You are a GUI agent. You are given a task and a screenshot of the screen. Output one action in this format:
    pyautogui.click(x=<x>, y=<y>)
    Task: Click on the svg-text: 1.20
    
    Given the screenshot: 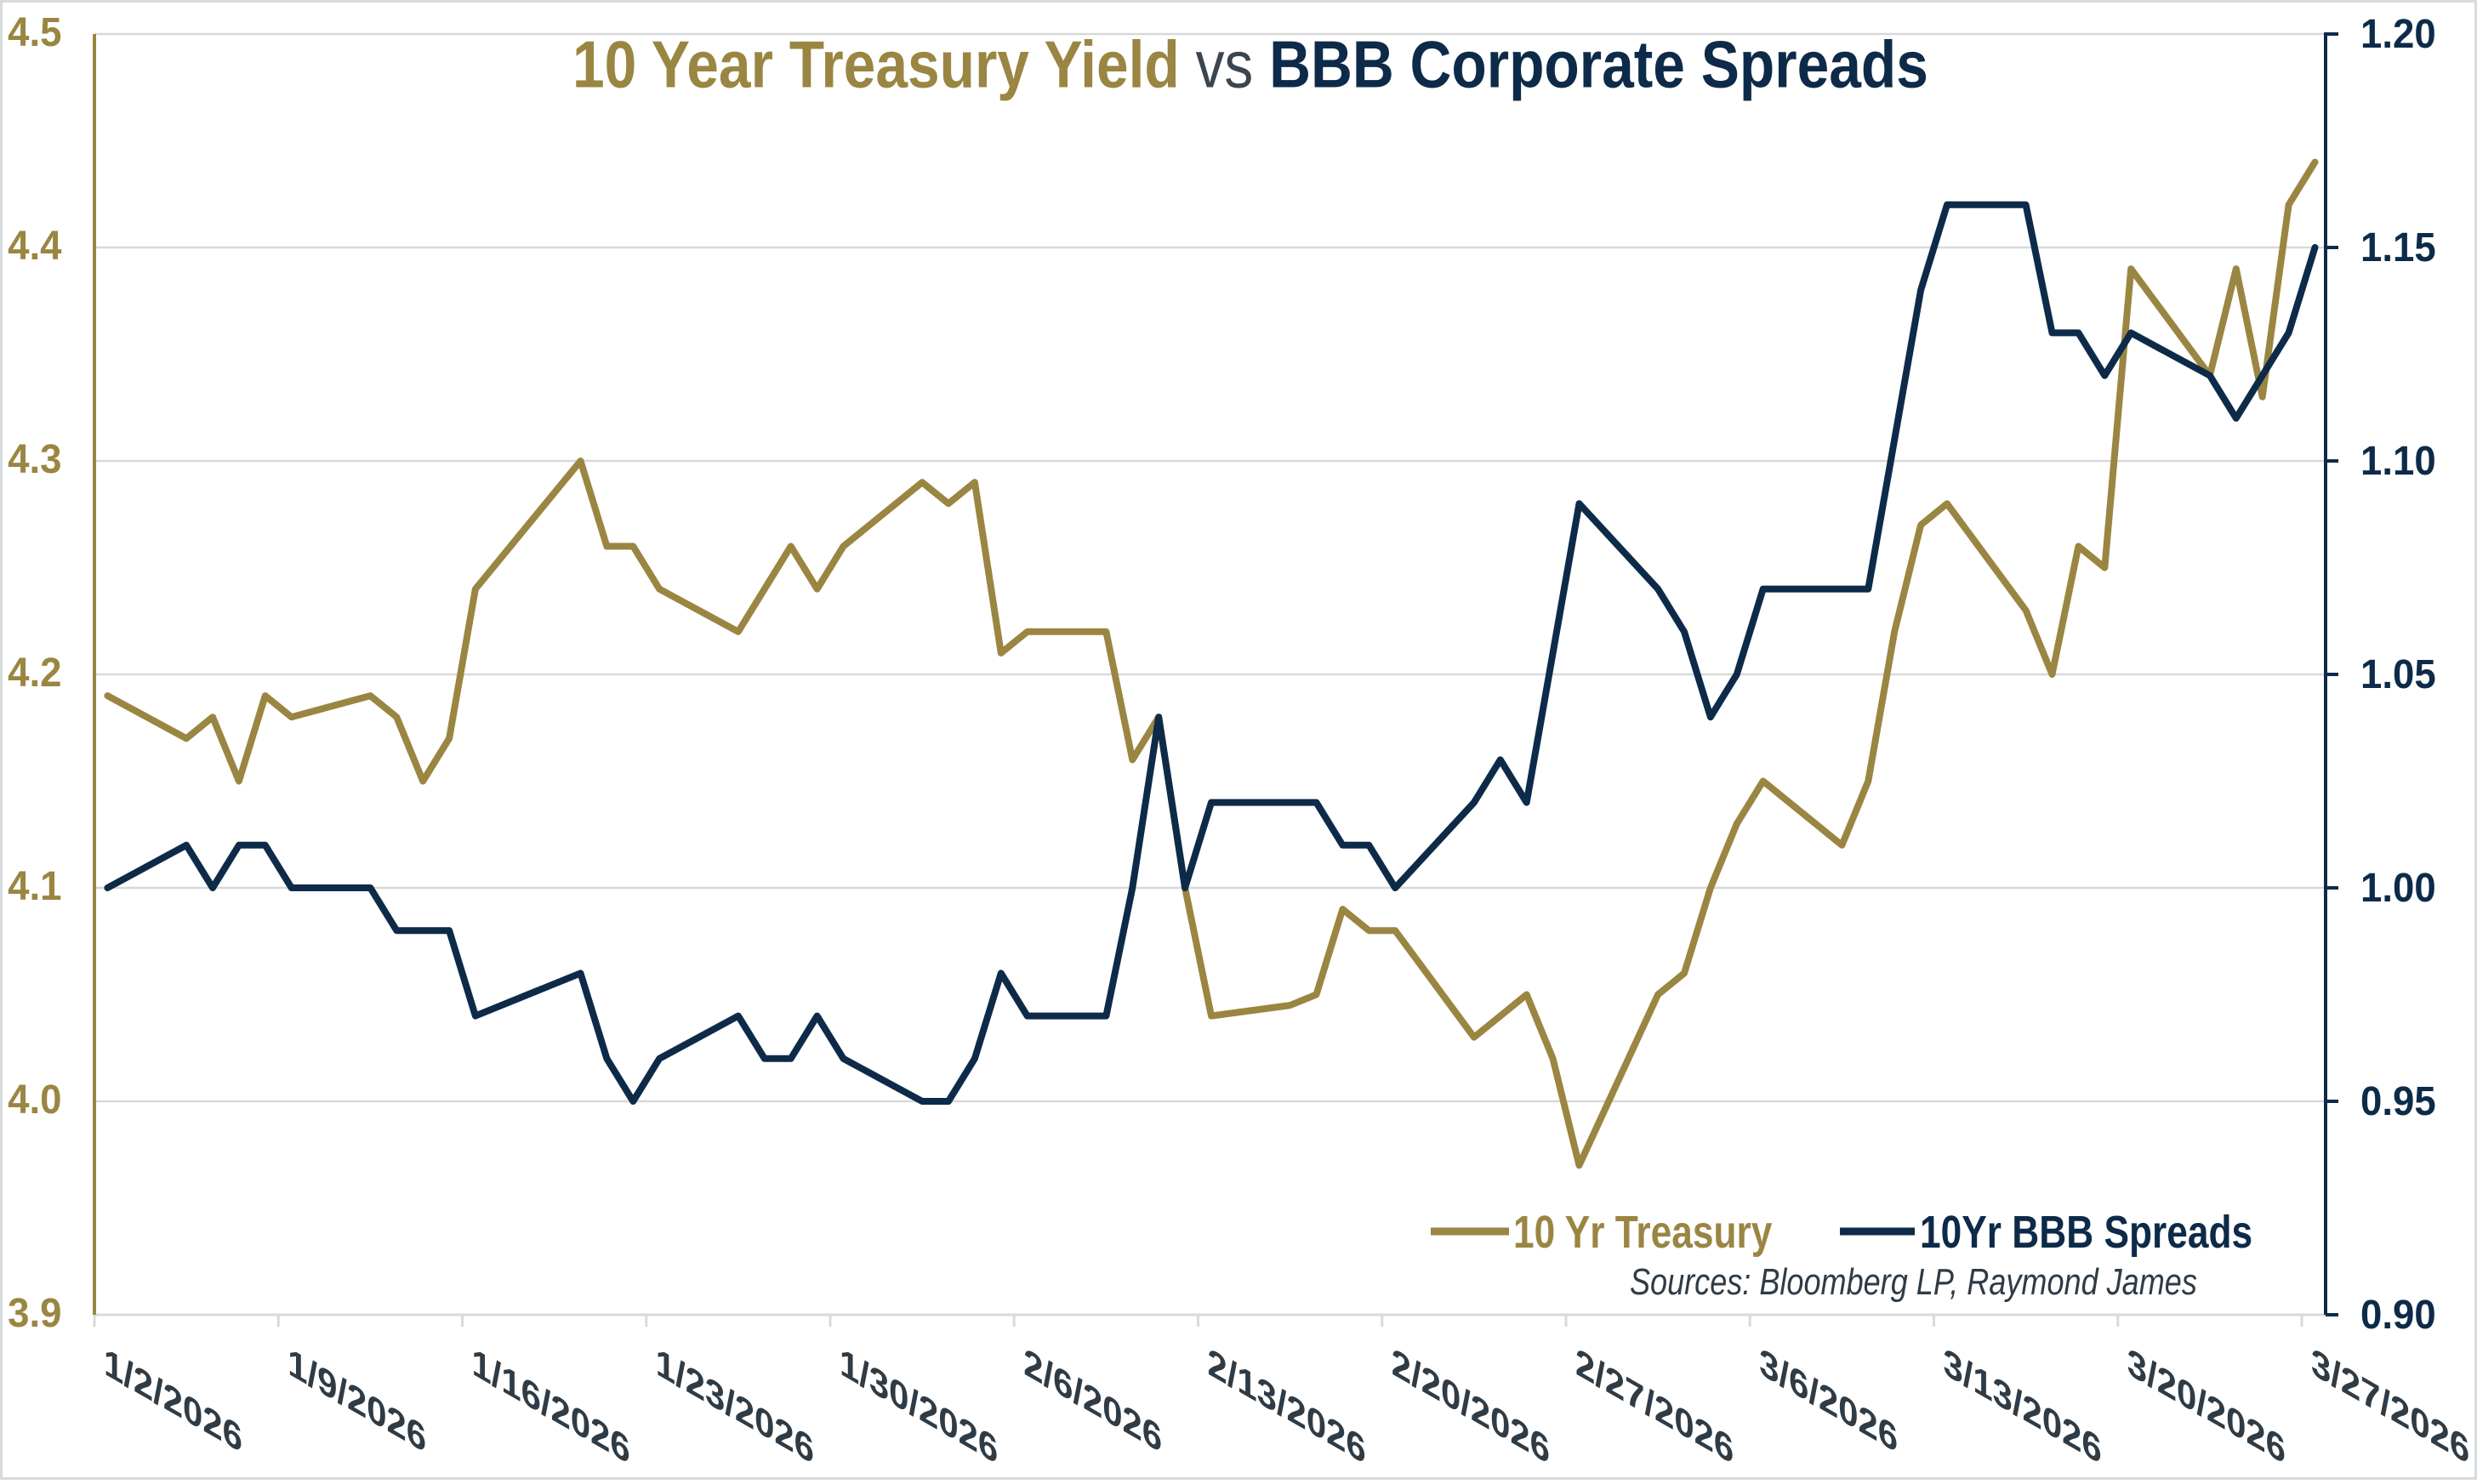 What is the action you would take?
    pyautogui.click(x=2398, y=33)
    